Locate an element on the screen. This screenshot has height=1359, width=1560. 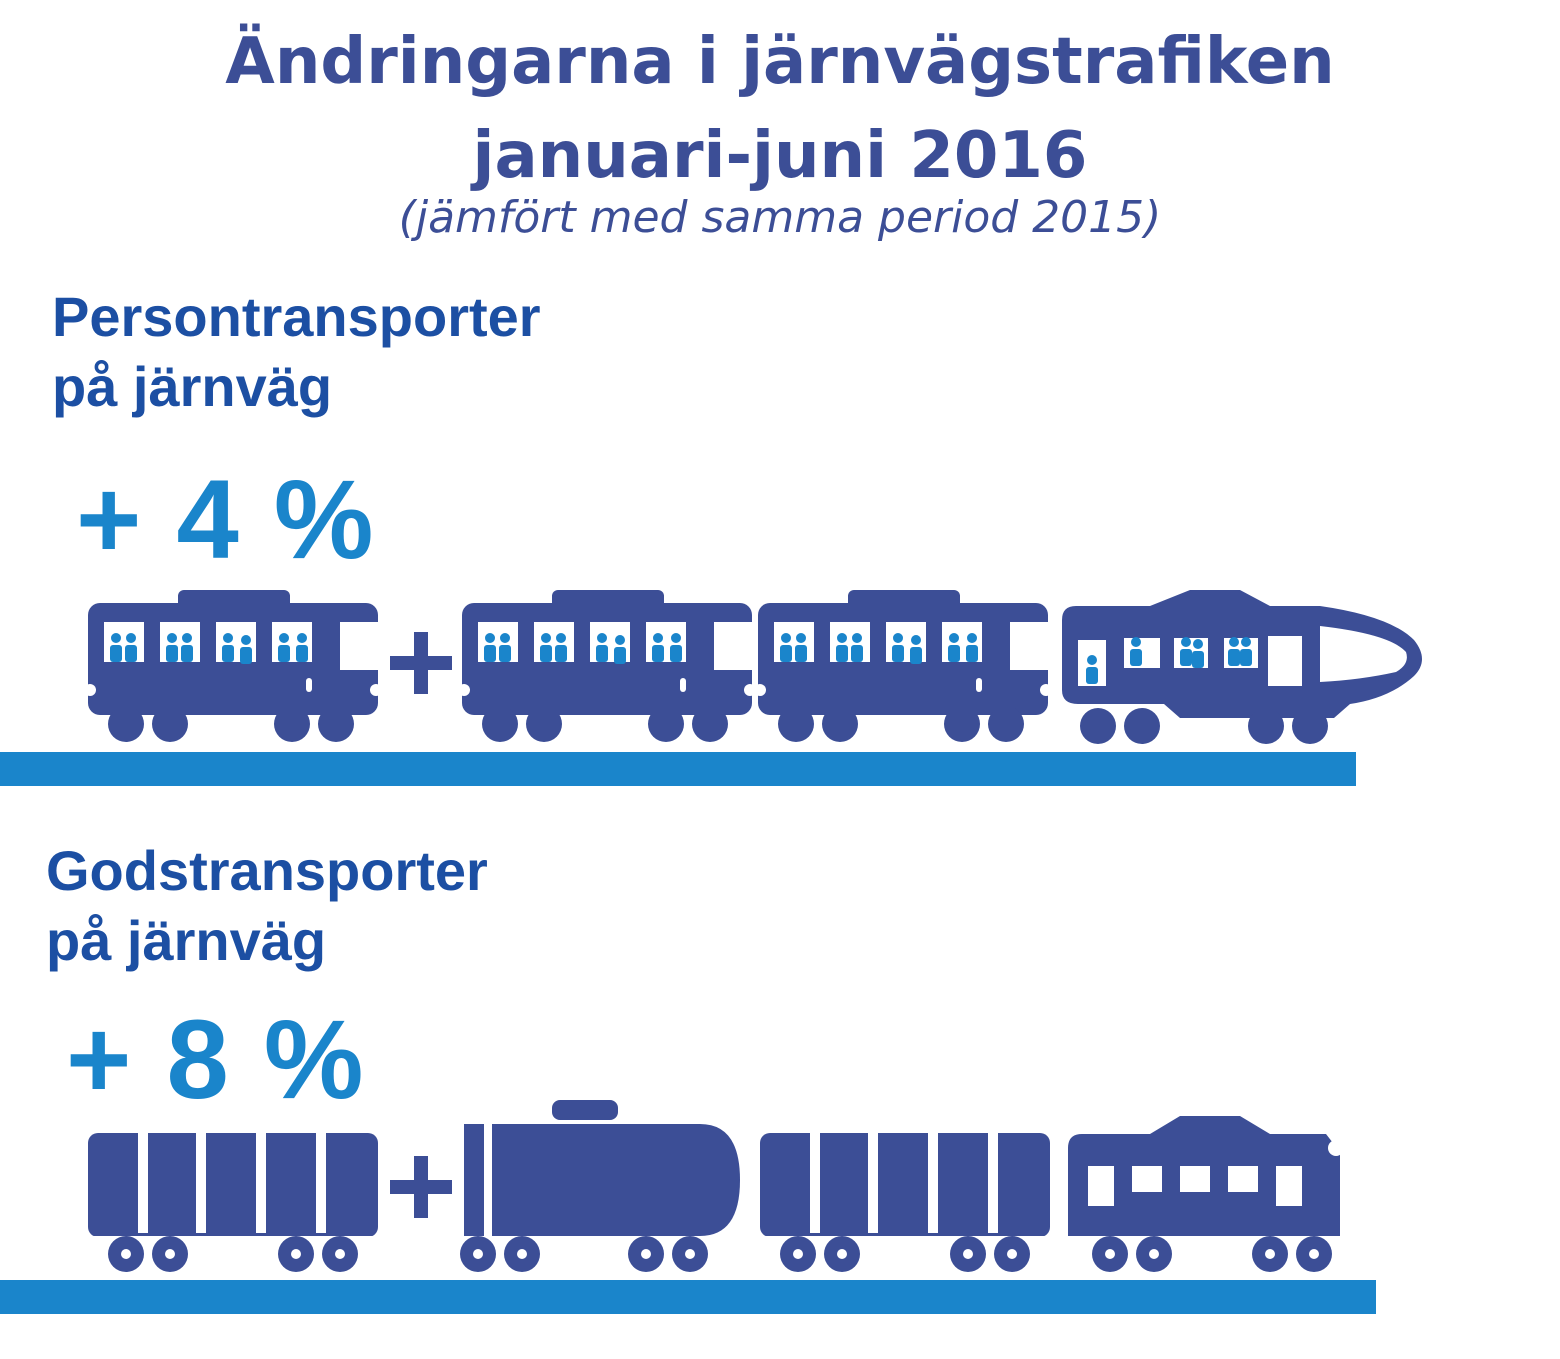
passenger-change-value: + 4 % is located at coordinates (226, 519).